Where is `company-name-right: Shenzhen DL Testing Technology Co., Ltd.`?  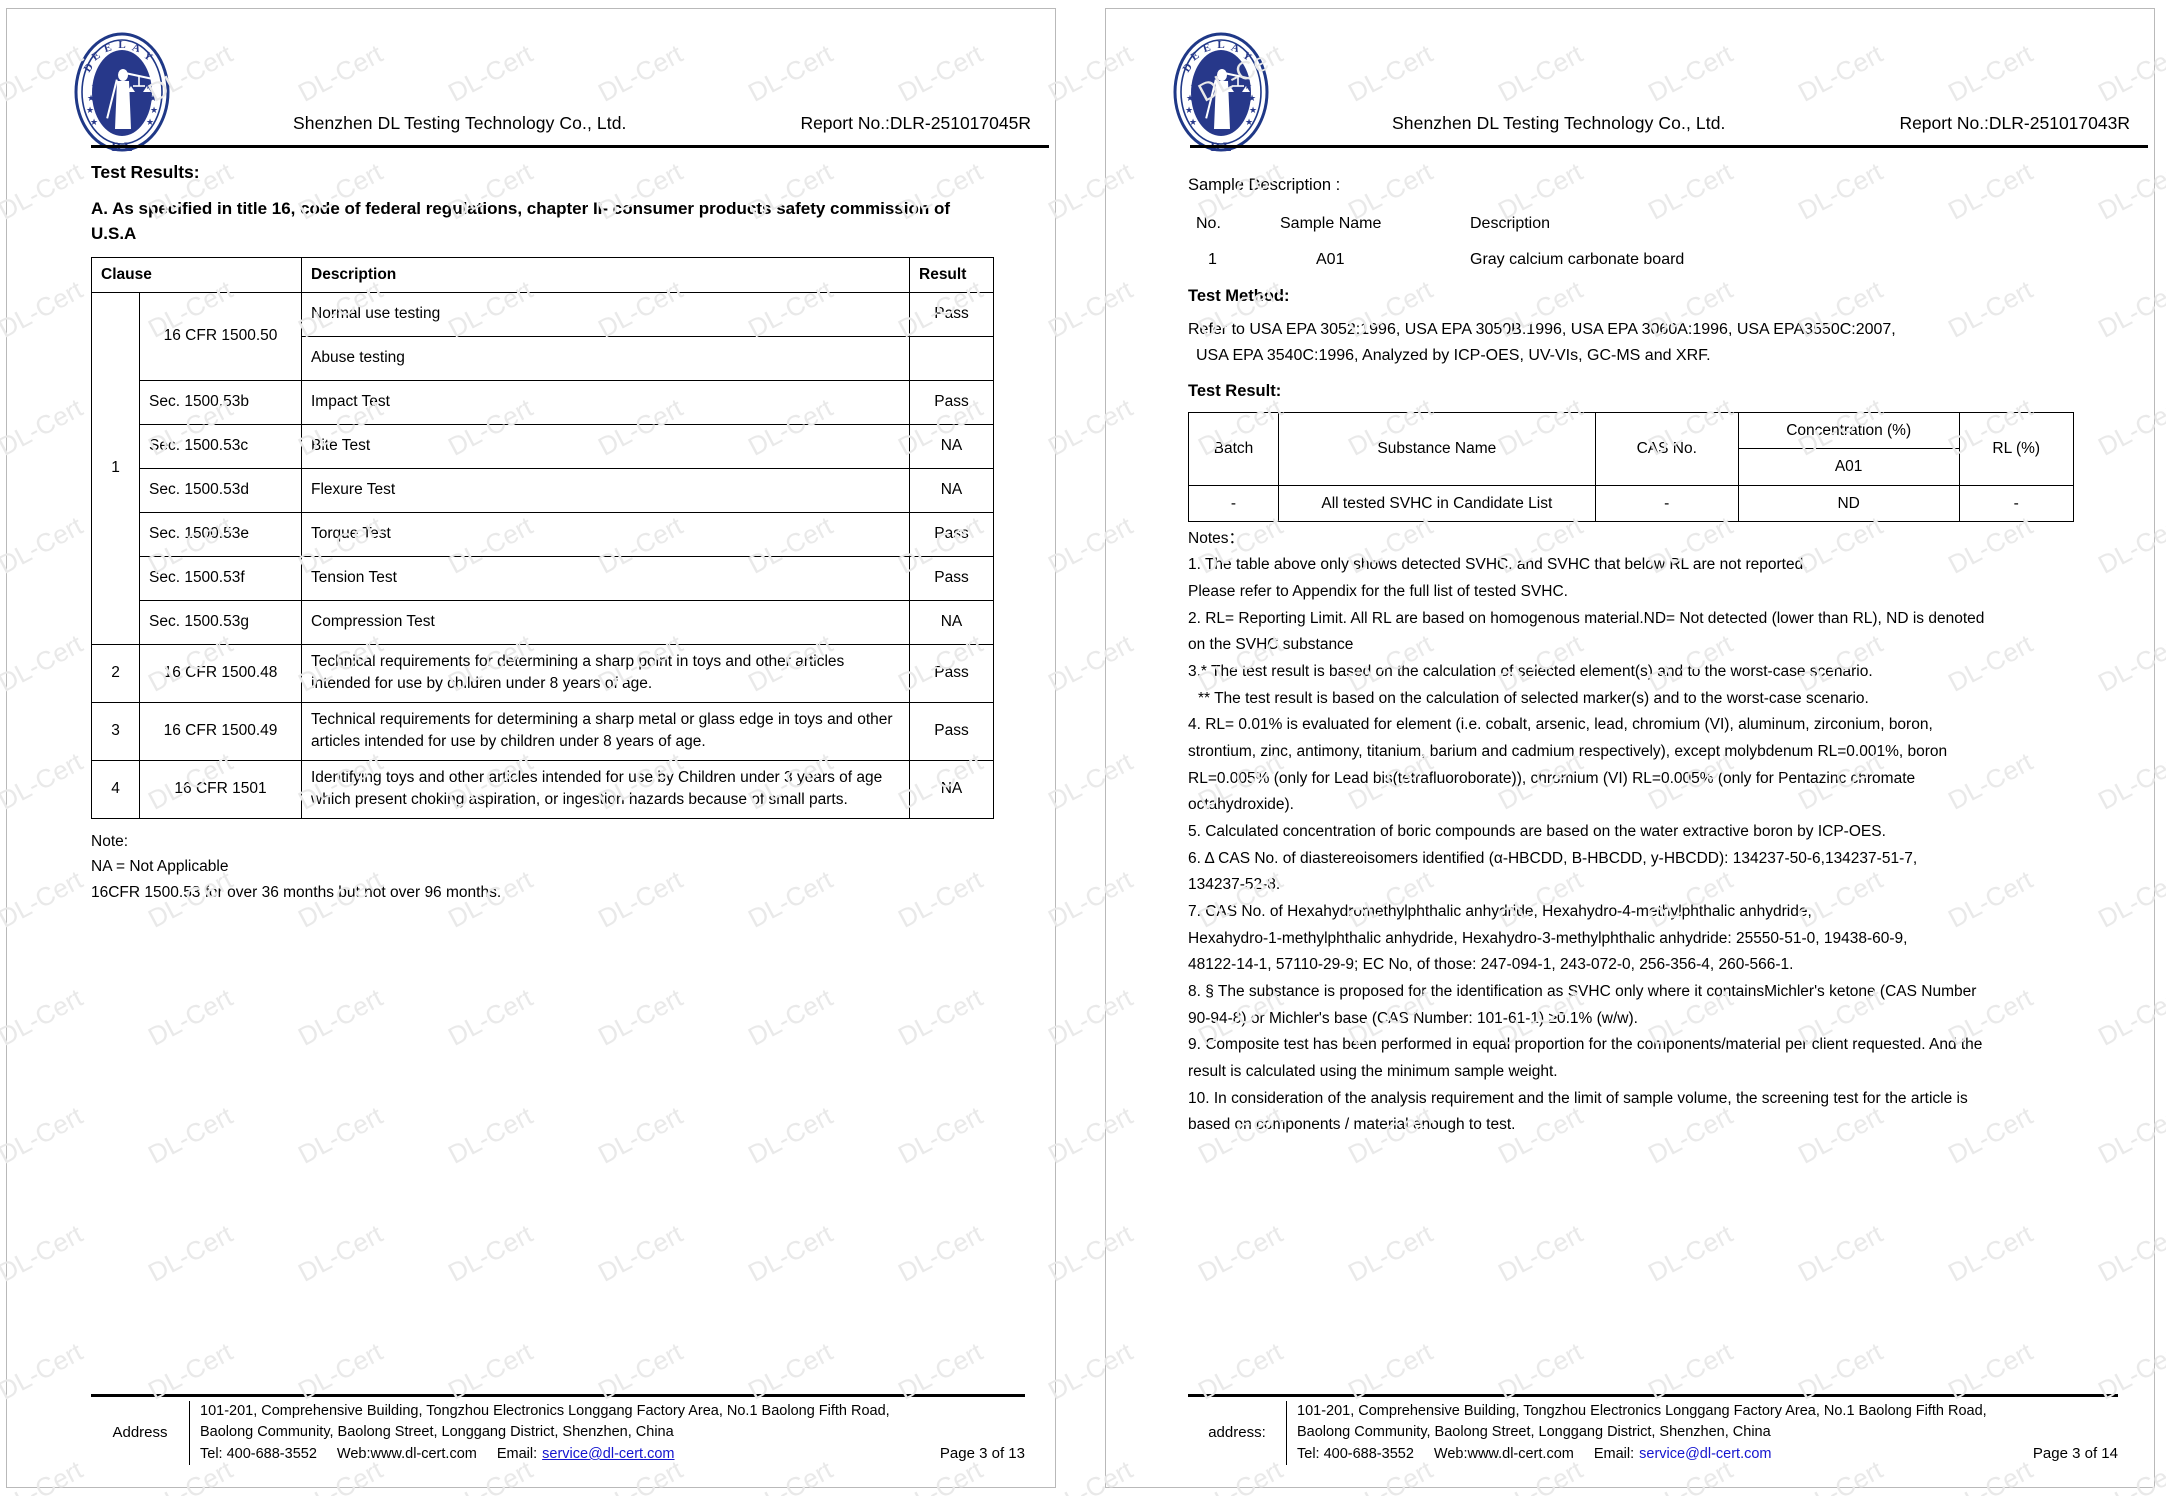 company-name-right: Shenzhen DL Testing Technology Co., Ltd. is located at coordinates (1559, 123).